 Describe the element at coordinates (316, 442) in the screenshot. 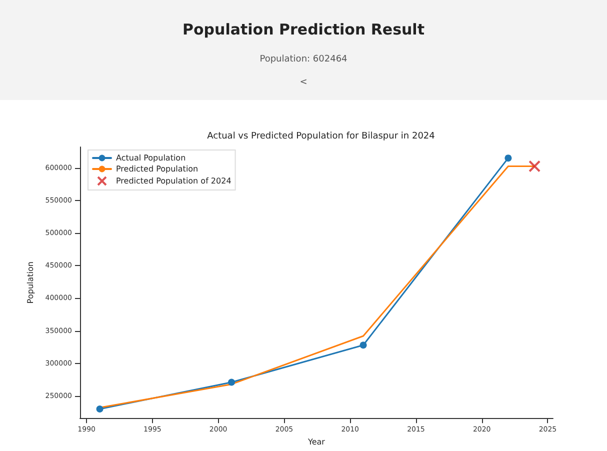

I see `x-axis-title: Year` at that location.